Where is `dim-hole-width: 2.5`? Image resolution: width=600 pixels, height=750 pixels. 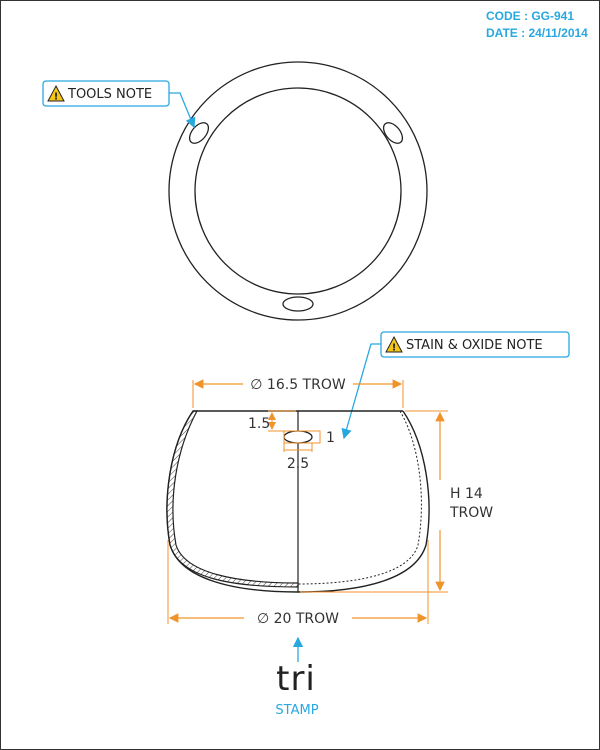
dim-hole-width: 2.5 is located at coordinates (298, 457).